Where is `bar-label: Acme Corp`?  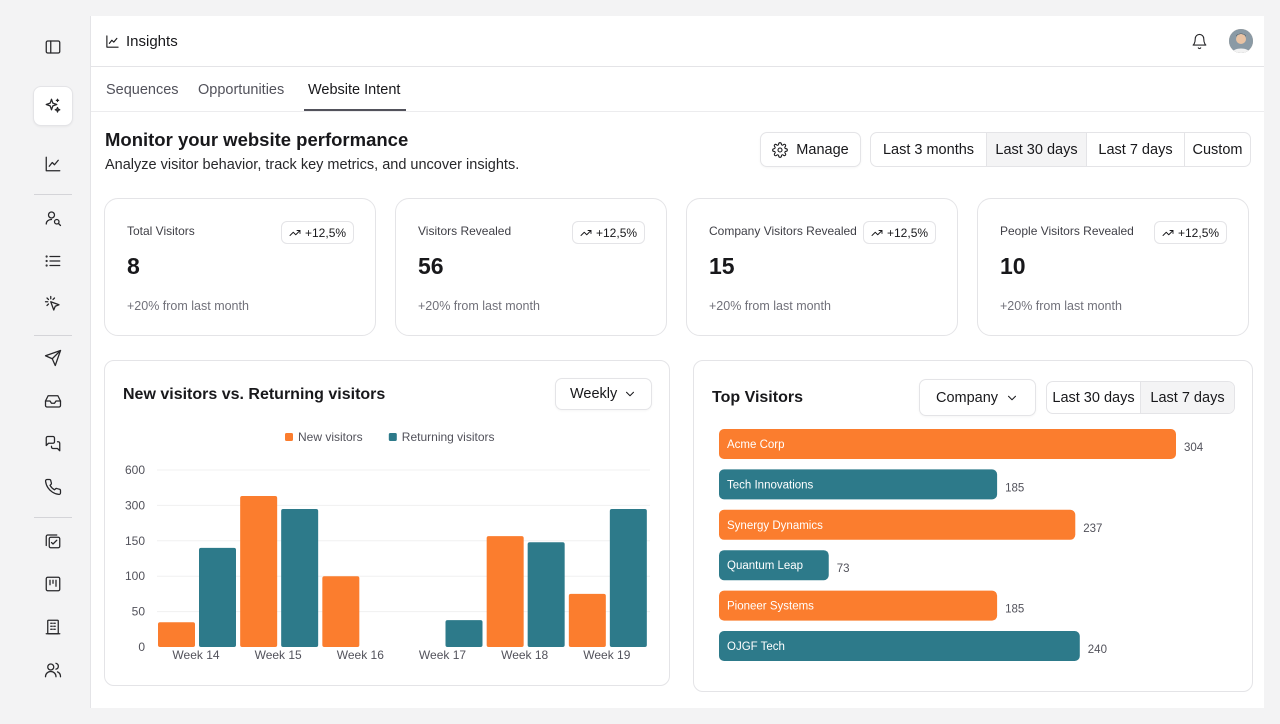 bar-label: Acme Corp is located at coordinates (756, 445).